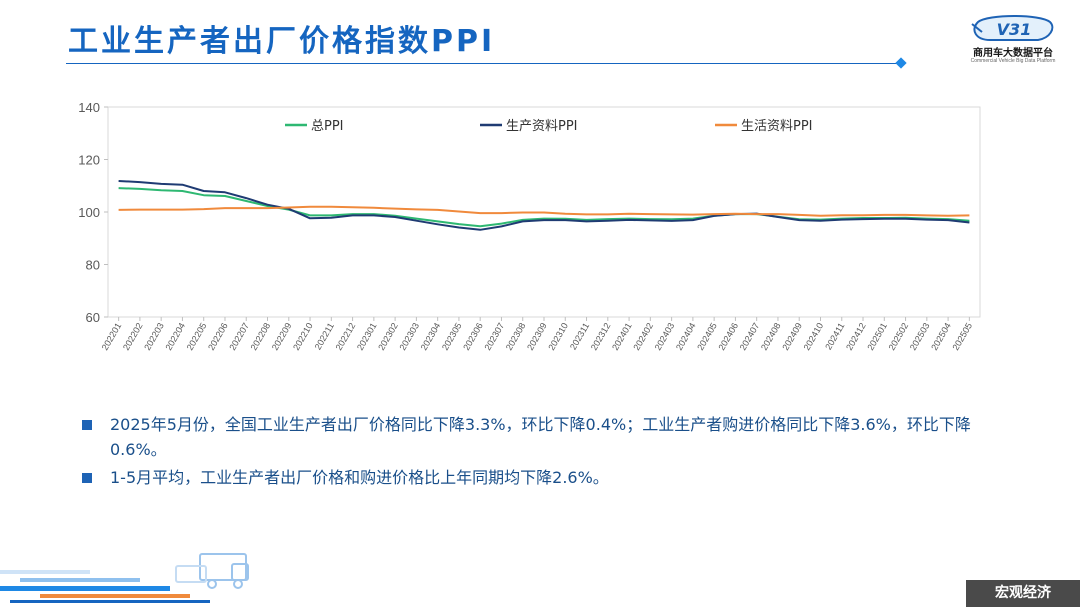 The image size is (1080, 607). Describe the element at coordinates (359, 477) in the screenshot. I see `bullet-text-2: 1-5月平均，工业生产者出厂价格和购进价格比上年同期均下降2.6%。` at that location.